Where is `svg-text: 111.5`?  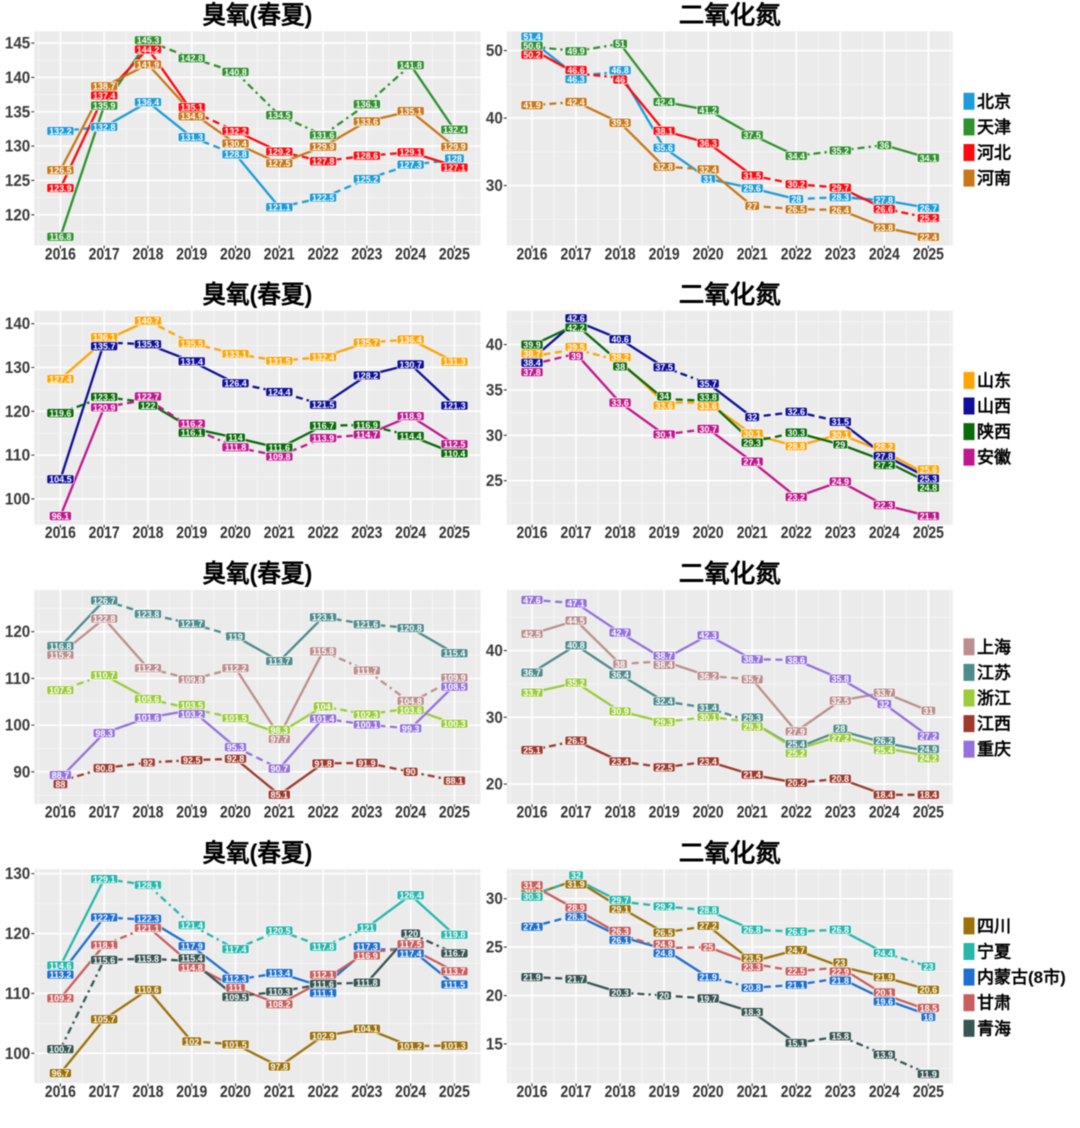
svg-text: 111.5 is located at coordinates (455, 985).